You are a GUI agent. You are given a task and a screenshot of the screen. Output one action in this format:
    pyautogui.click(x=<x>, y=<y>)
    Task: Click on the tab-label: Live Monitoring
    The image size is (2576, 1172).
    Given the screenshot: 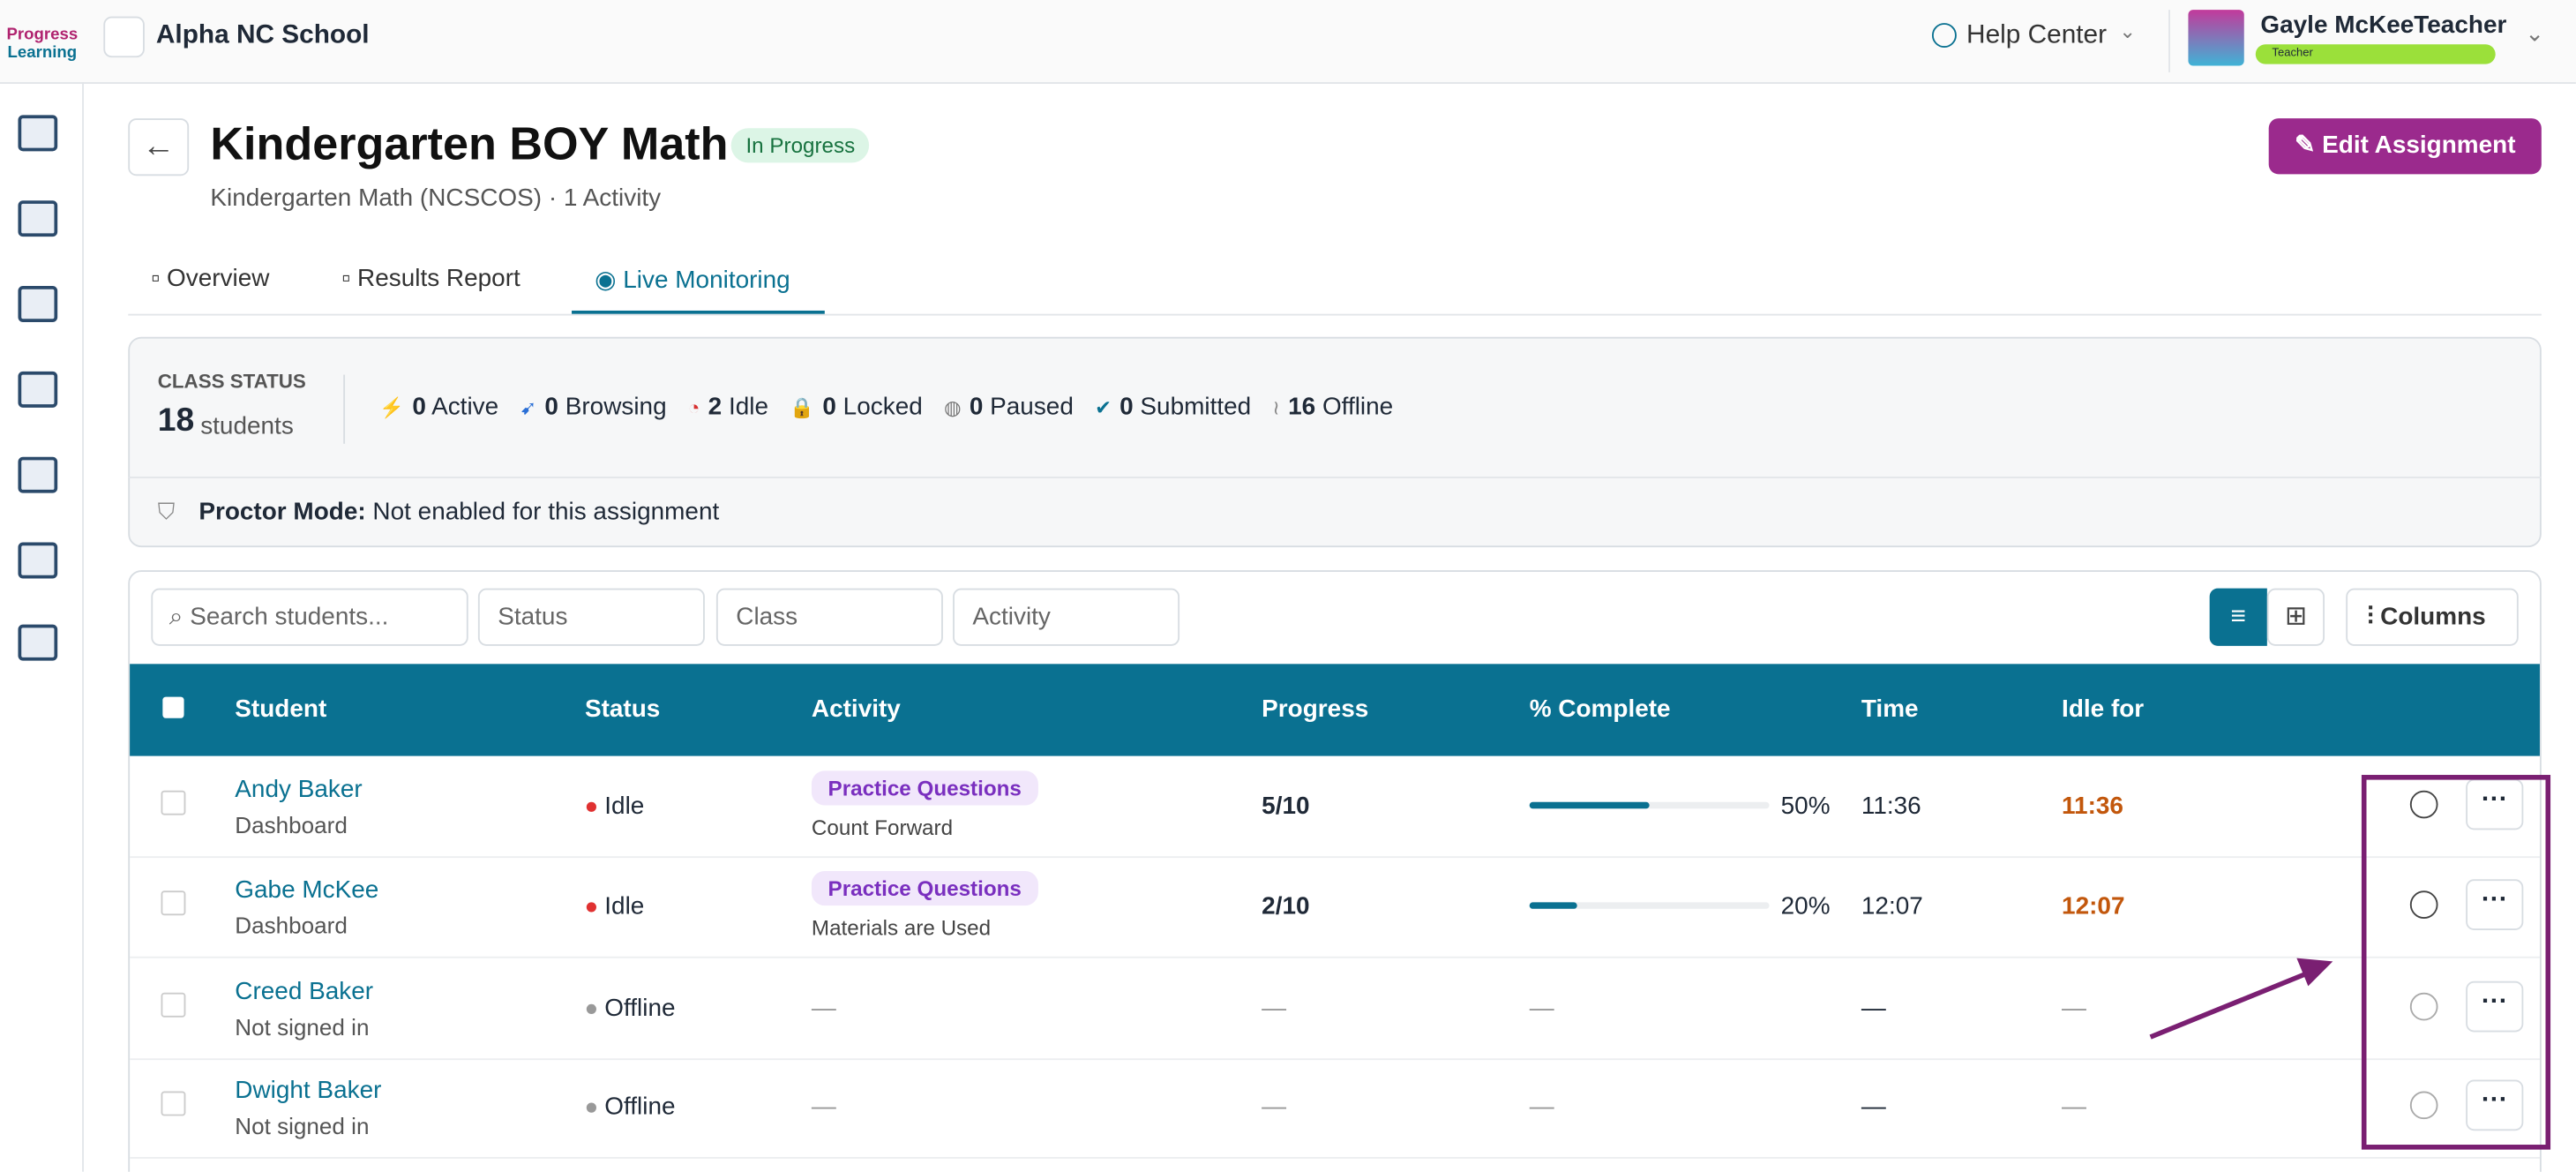 What is the action you would take?
    pyautogui.click(x=707, y=280)
    